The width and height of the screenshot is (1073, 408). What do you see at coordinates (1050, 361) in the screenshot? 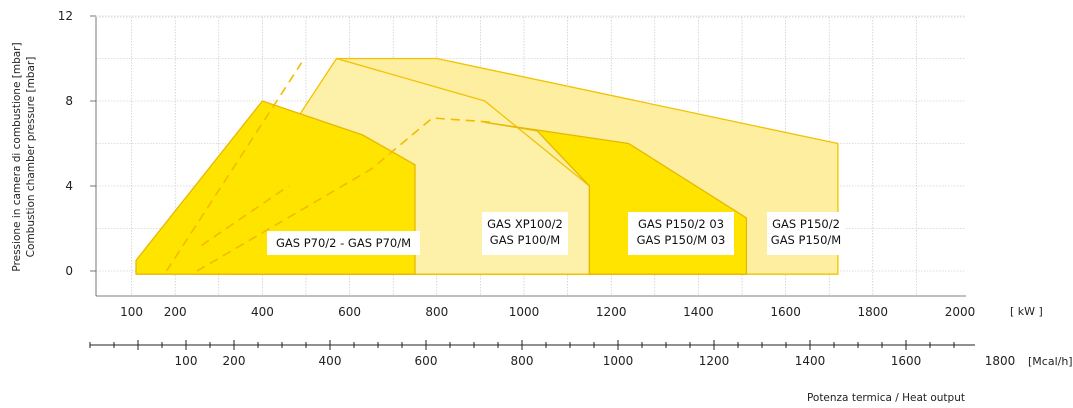
I see `mcal-unit: [Mcal/h]` at bounding box center [1050, 361].